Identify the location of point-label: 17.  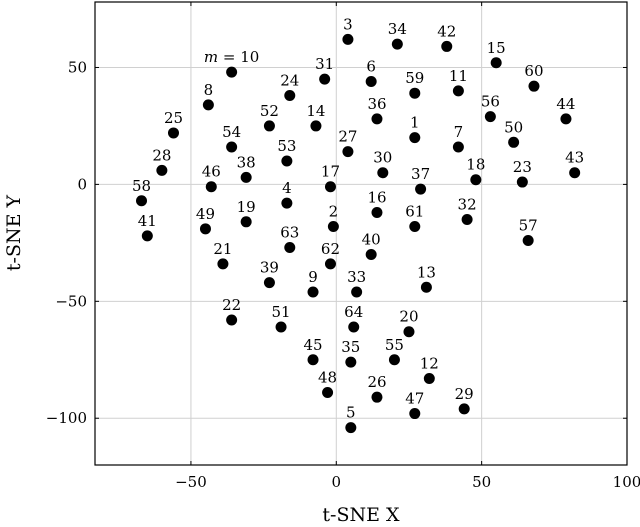
(330, 172).